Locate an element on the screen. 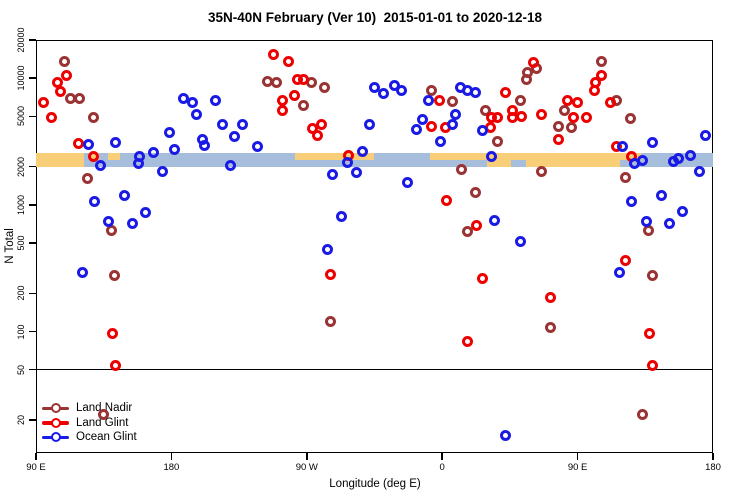 Image resolution: width=750 pixels, height=500 pixels. reference-line is located at coordinates (374, 369).